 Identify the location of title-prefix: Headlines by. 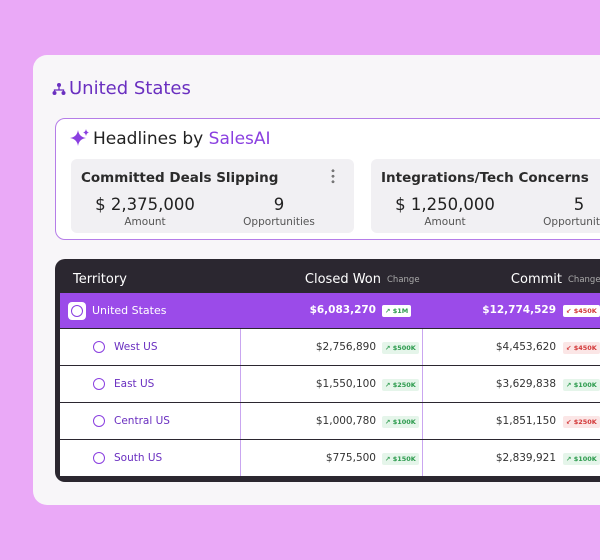
(148, 139).